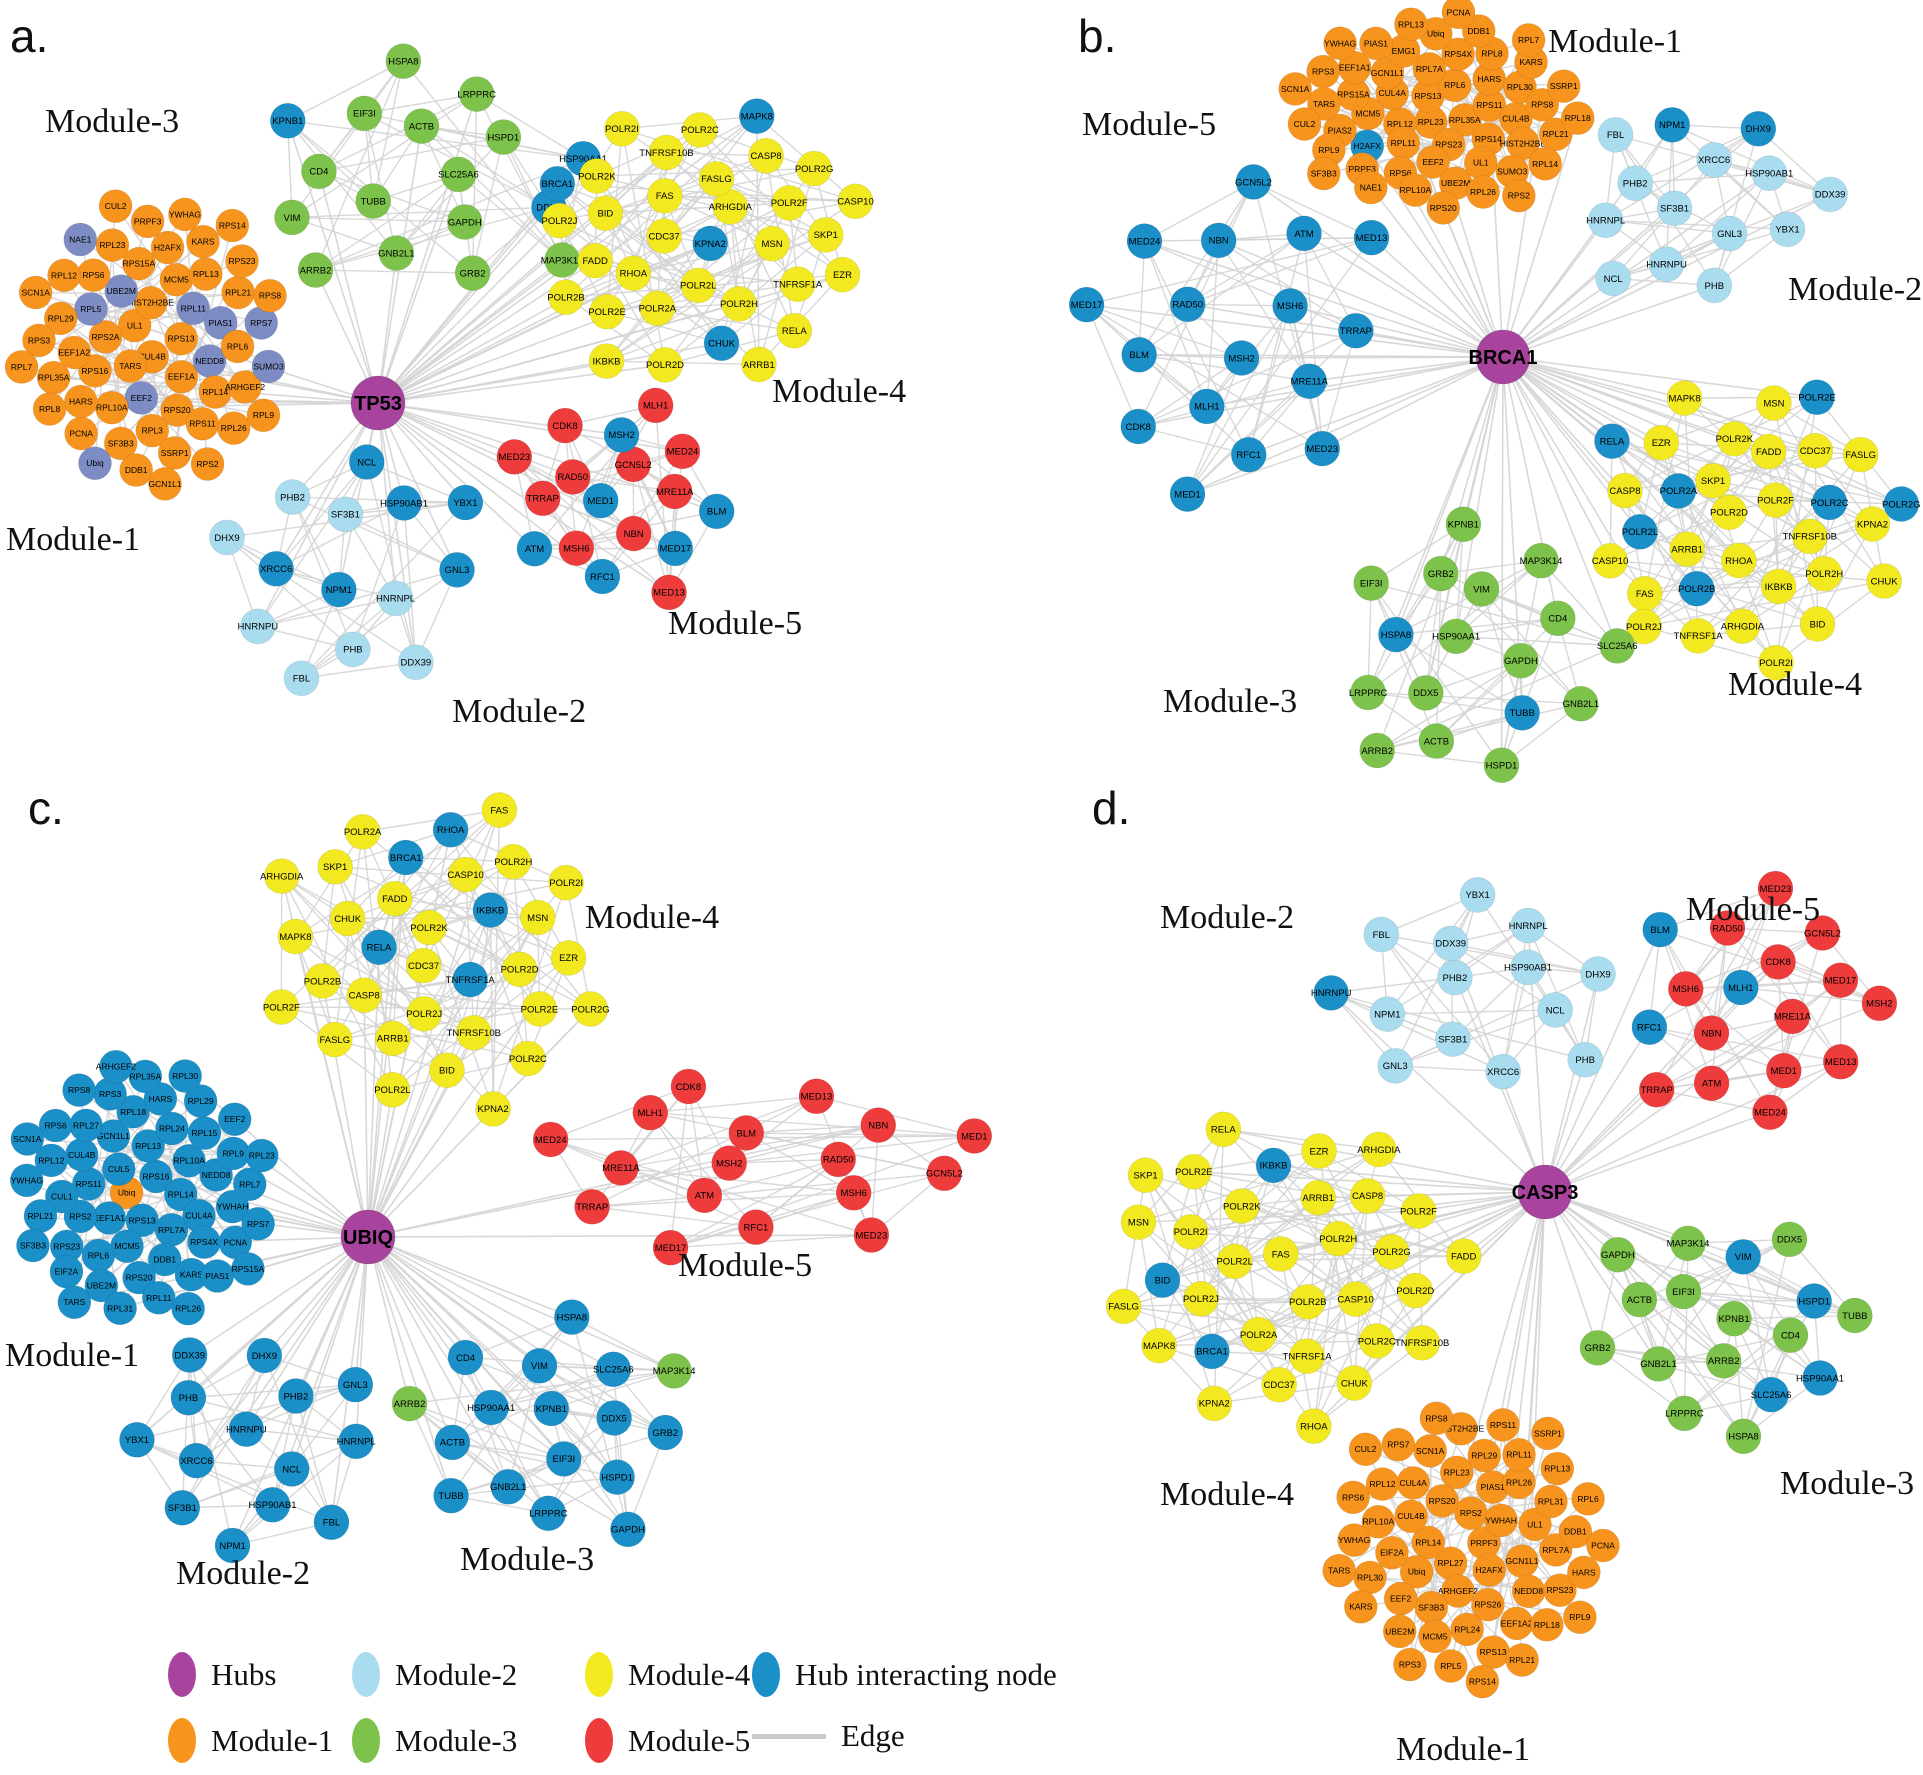 Image resolution: width=1923 pixels, height=1775 pixels. Describe the element at coordinates (335, 866) in the screenshot. I see `node-SKP1` at that location.